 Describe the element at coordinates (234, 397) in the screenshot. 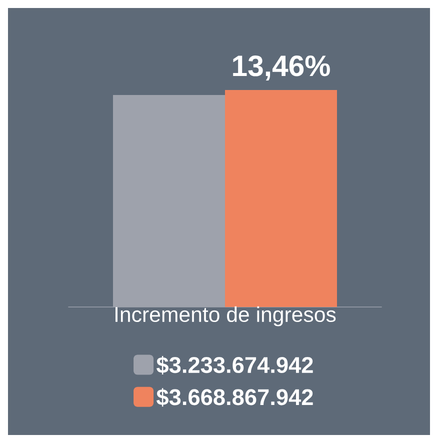

I see `legend-label: $3.668.867.942` at that location.